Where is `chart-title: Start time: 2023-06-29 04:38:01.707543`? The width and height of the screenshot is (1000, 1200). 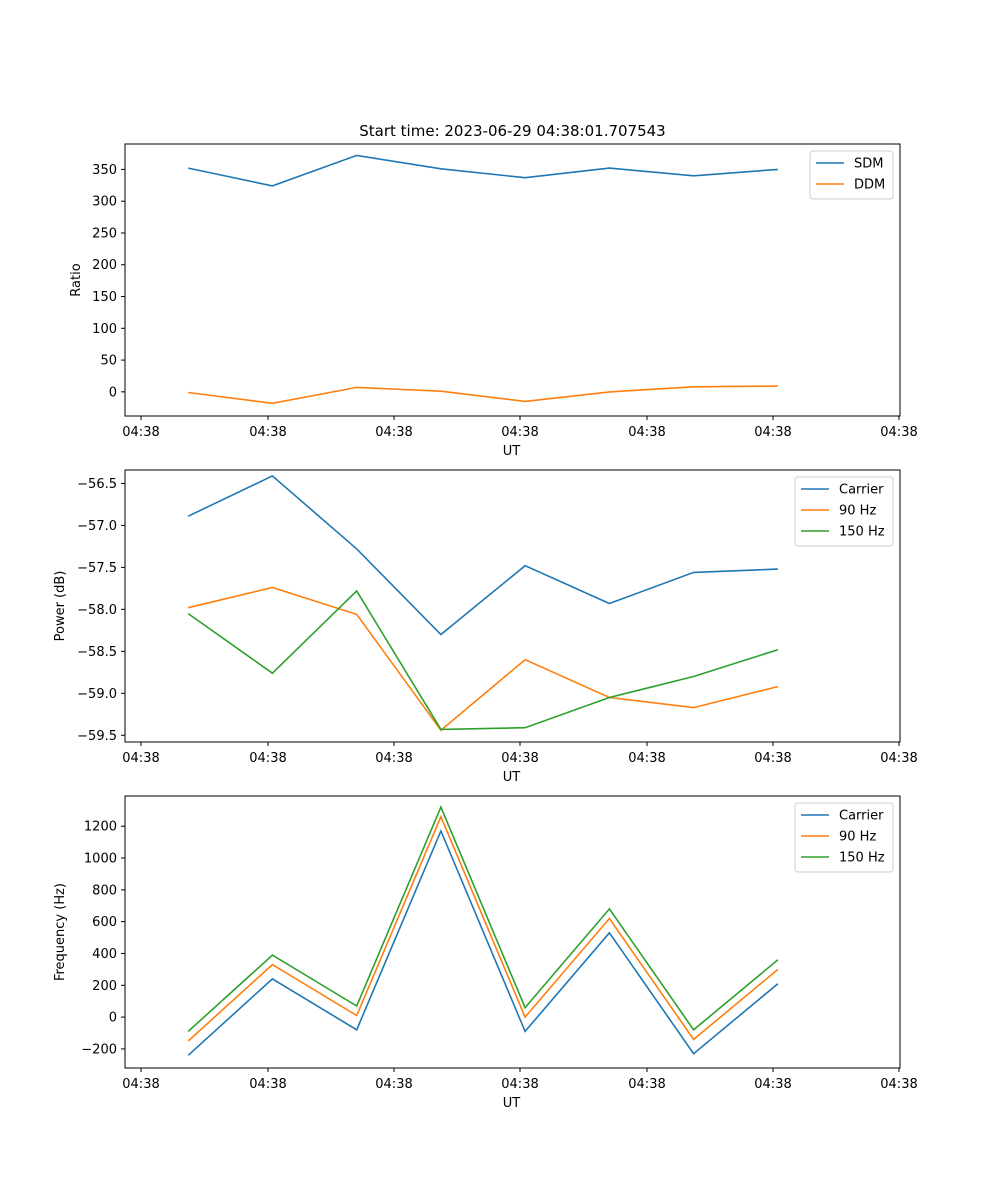
chart-title: Start time: 2023-06-29 04:38:01.707543 is located at coordinates (512, 131).